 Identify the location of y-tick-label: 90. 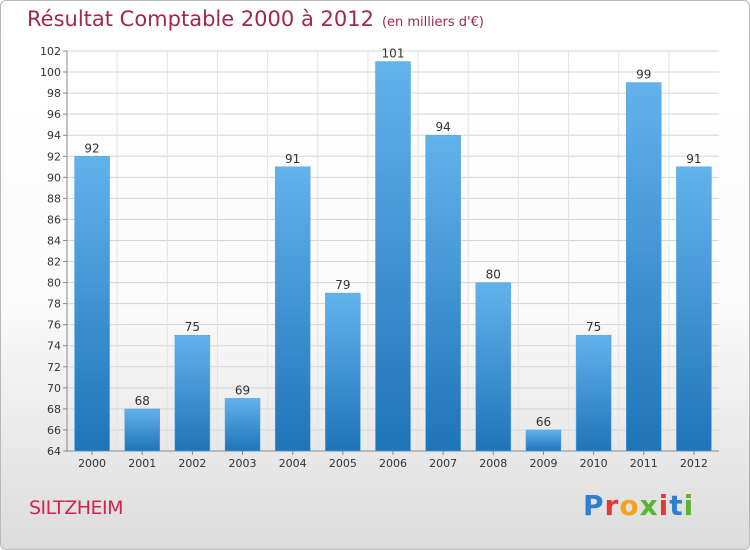
(54, 177).